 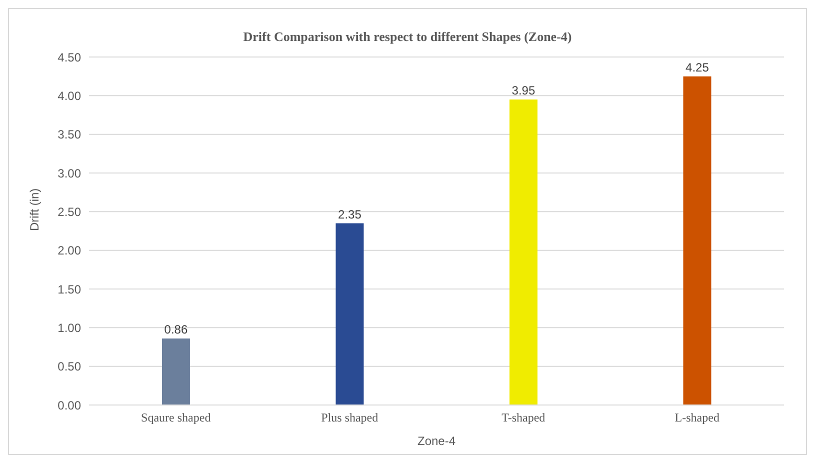 What do you see at coordinates (176, 417) in the screenshot?
I see `x-tick-label: Sqaure shaped` at bounding box center [176, 417].